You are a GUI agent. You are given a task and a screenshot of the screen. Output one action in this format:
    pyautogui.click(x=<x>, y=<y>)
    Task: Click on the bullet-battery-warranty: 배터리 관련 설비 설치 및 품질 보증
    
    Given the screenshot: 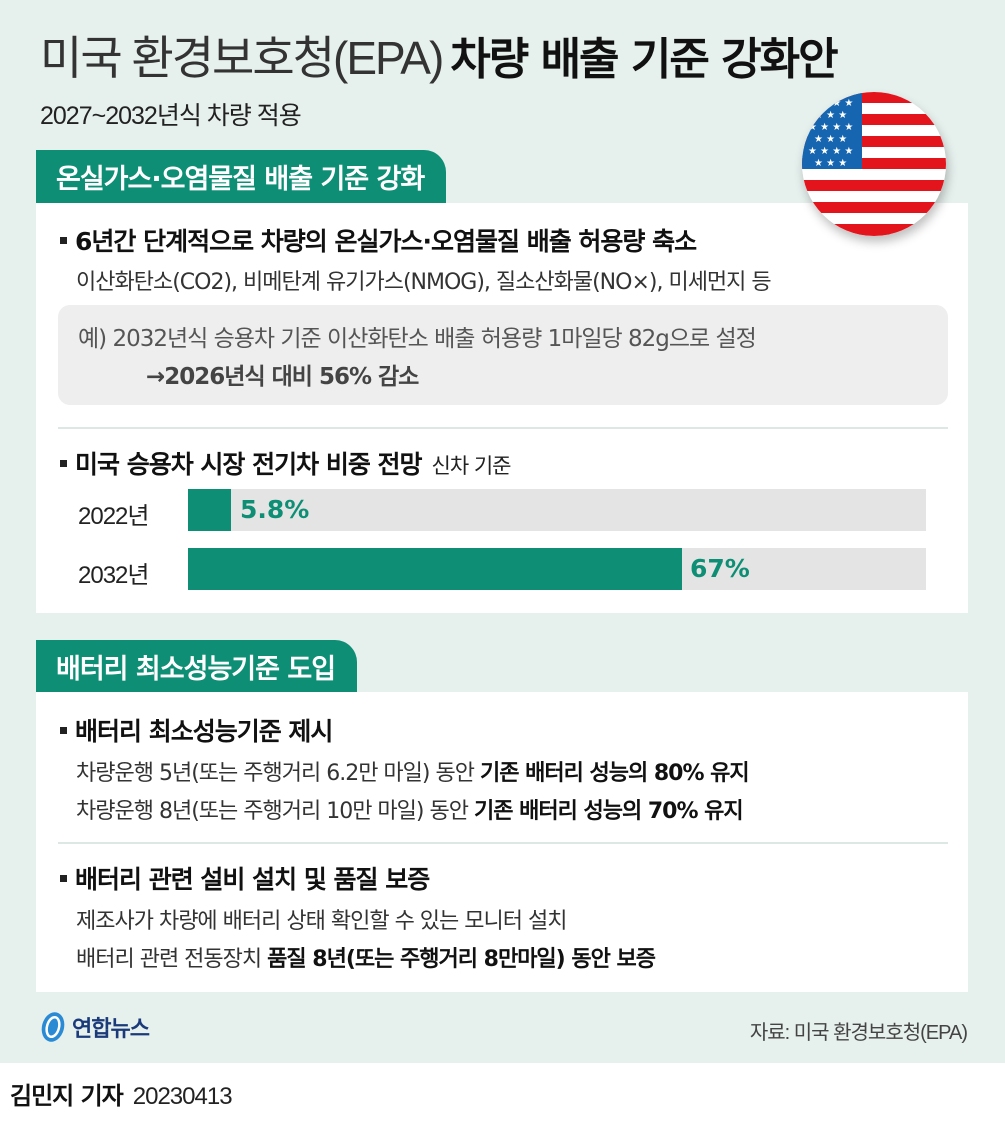 What is the action you would take?
    pyautogui.click(x=245, y=878)
    